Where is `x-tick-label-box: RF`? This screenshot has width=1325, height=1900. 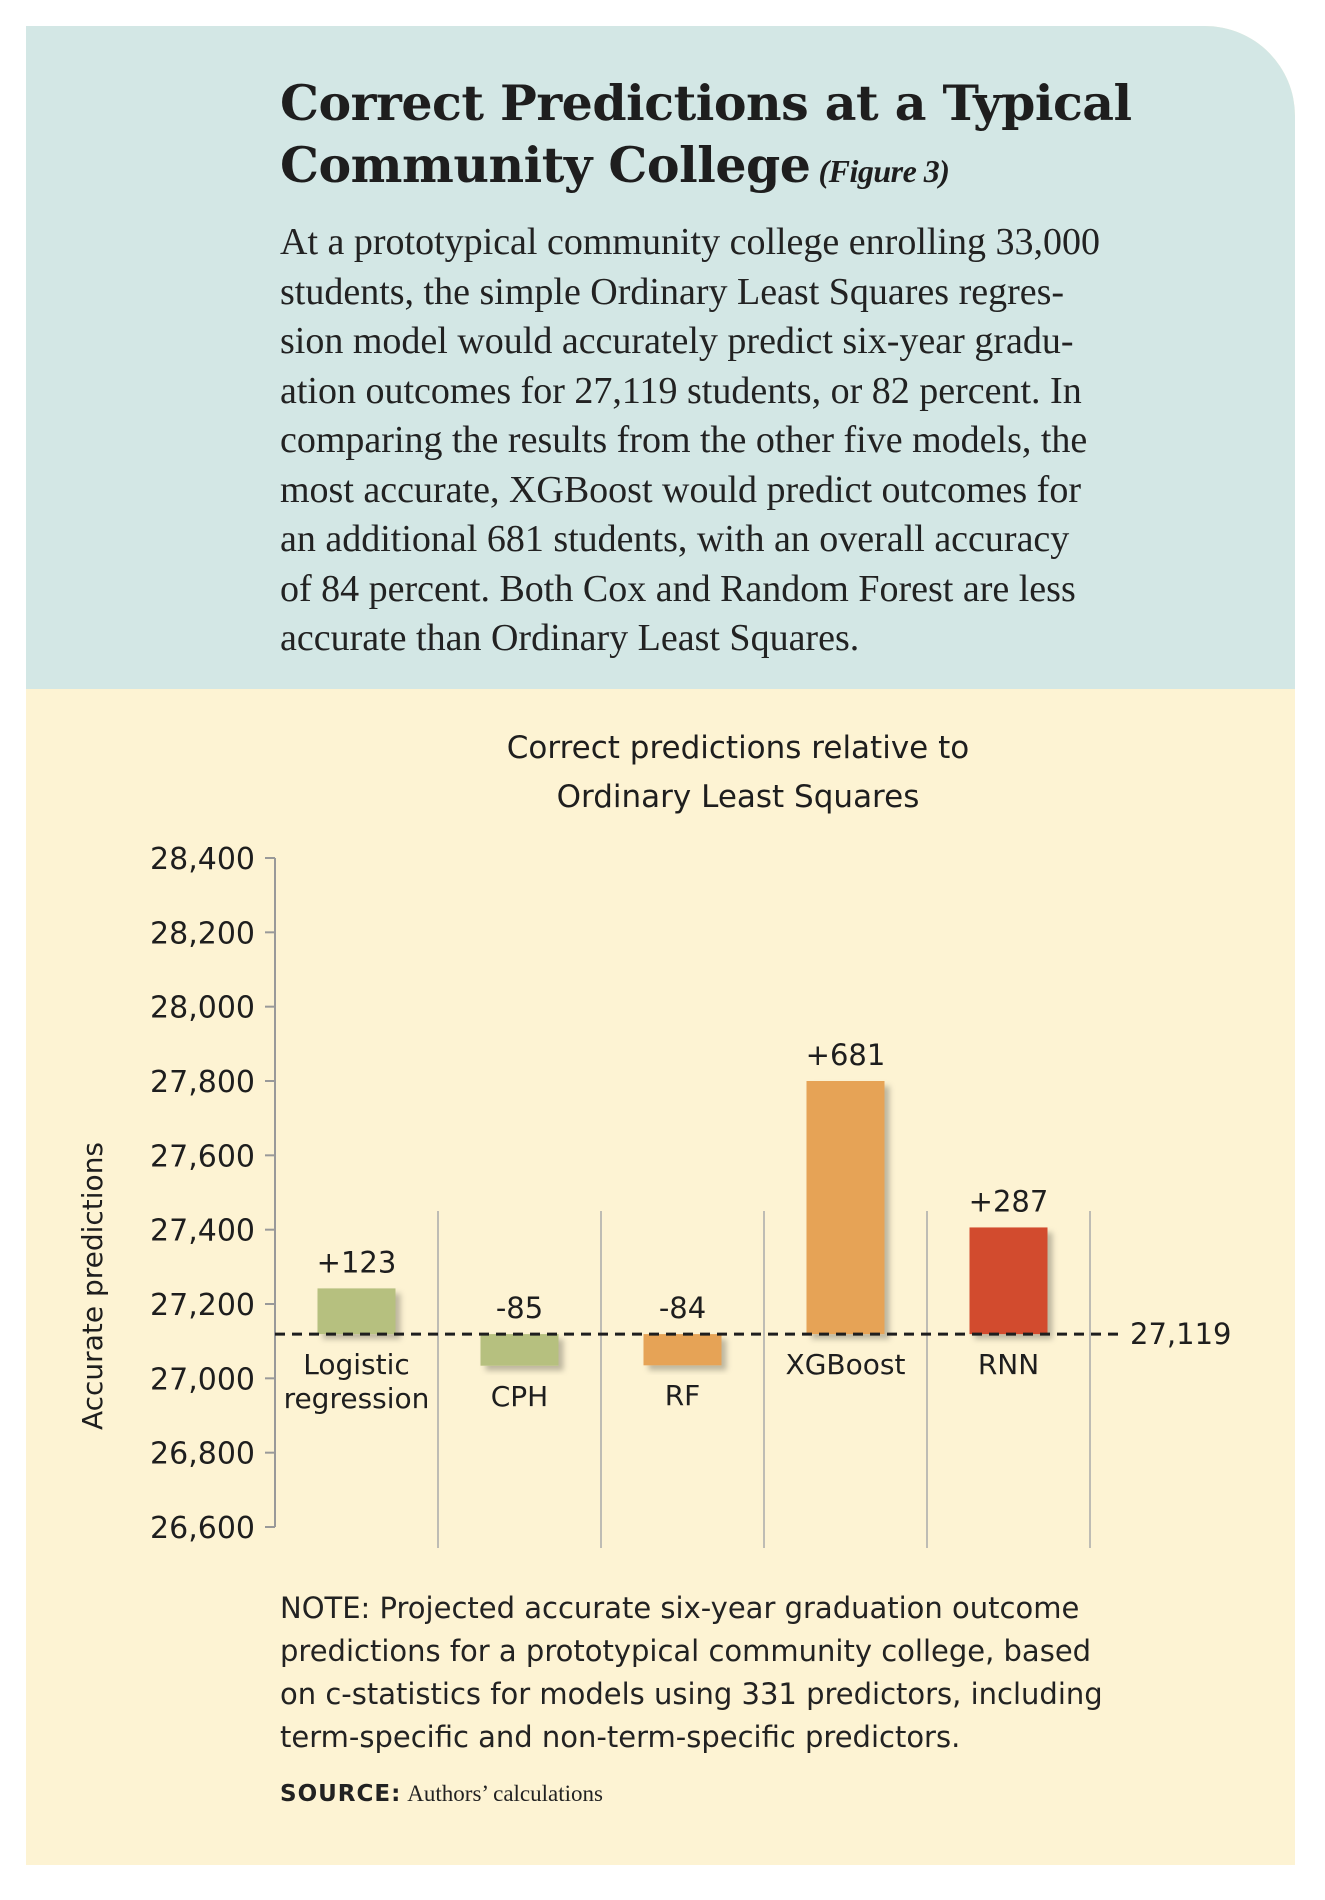
x-tick-label-box: RF is located at coordinates (682, 1396).